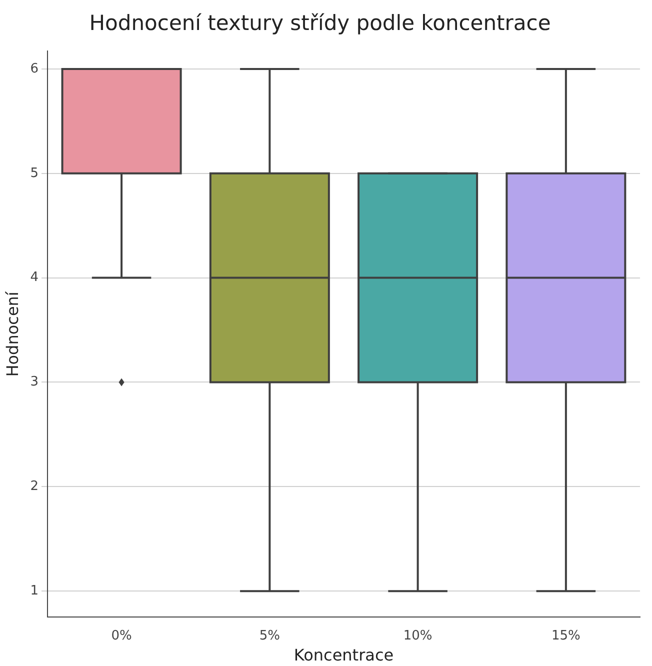 This screenshot has width=652, height=666. I want to click on y-tick-label: 2, so click(34, 486).